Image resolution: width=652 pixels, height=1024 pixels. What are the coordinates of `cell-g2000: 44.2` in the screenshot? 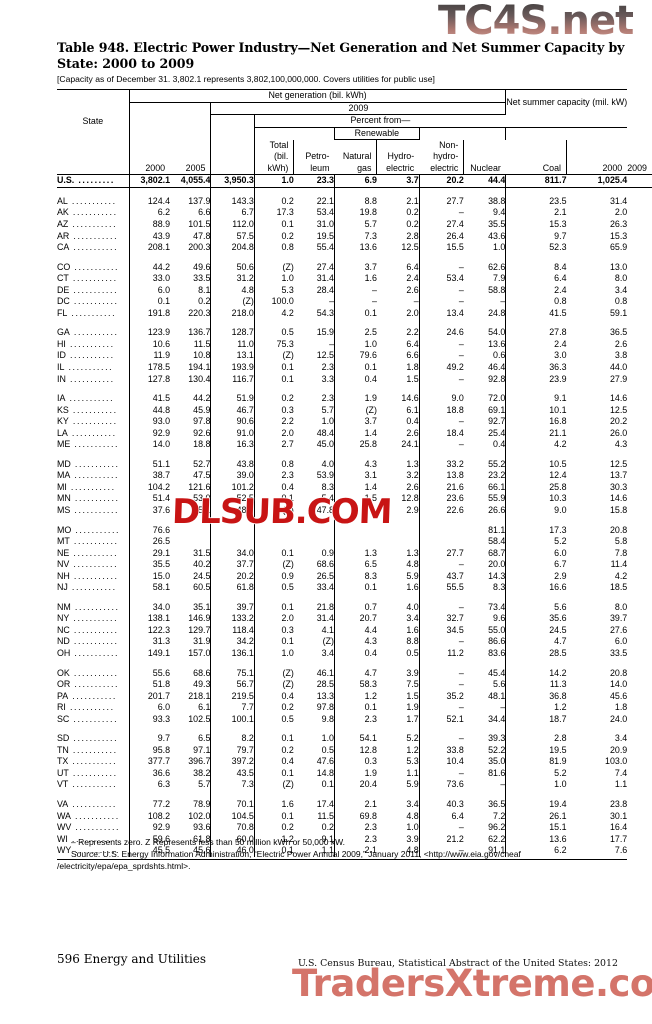 It's located at (149, 267).